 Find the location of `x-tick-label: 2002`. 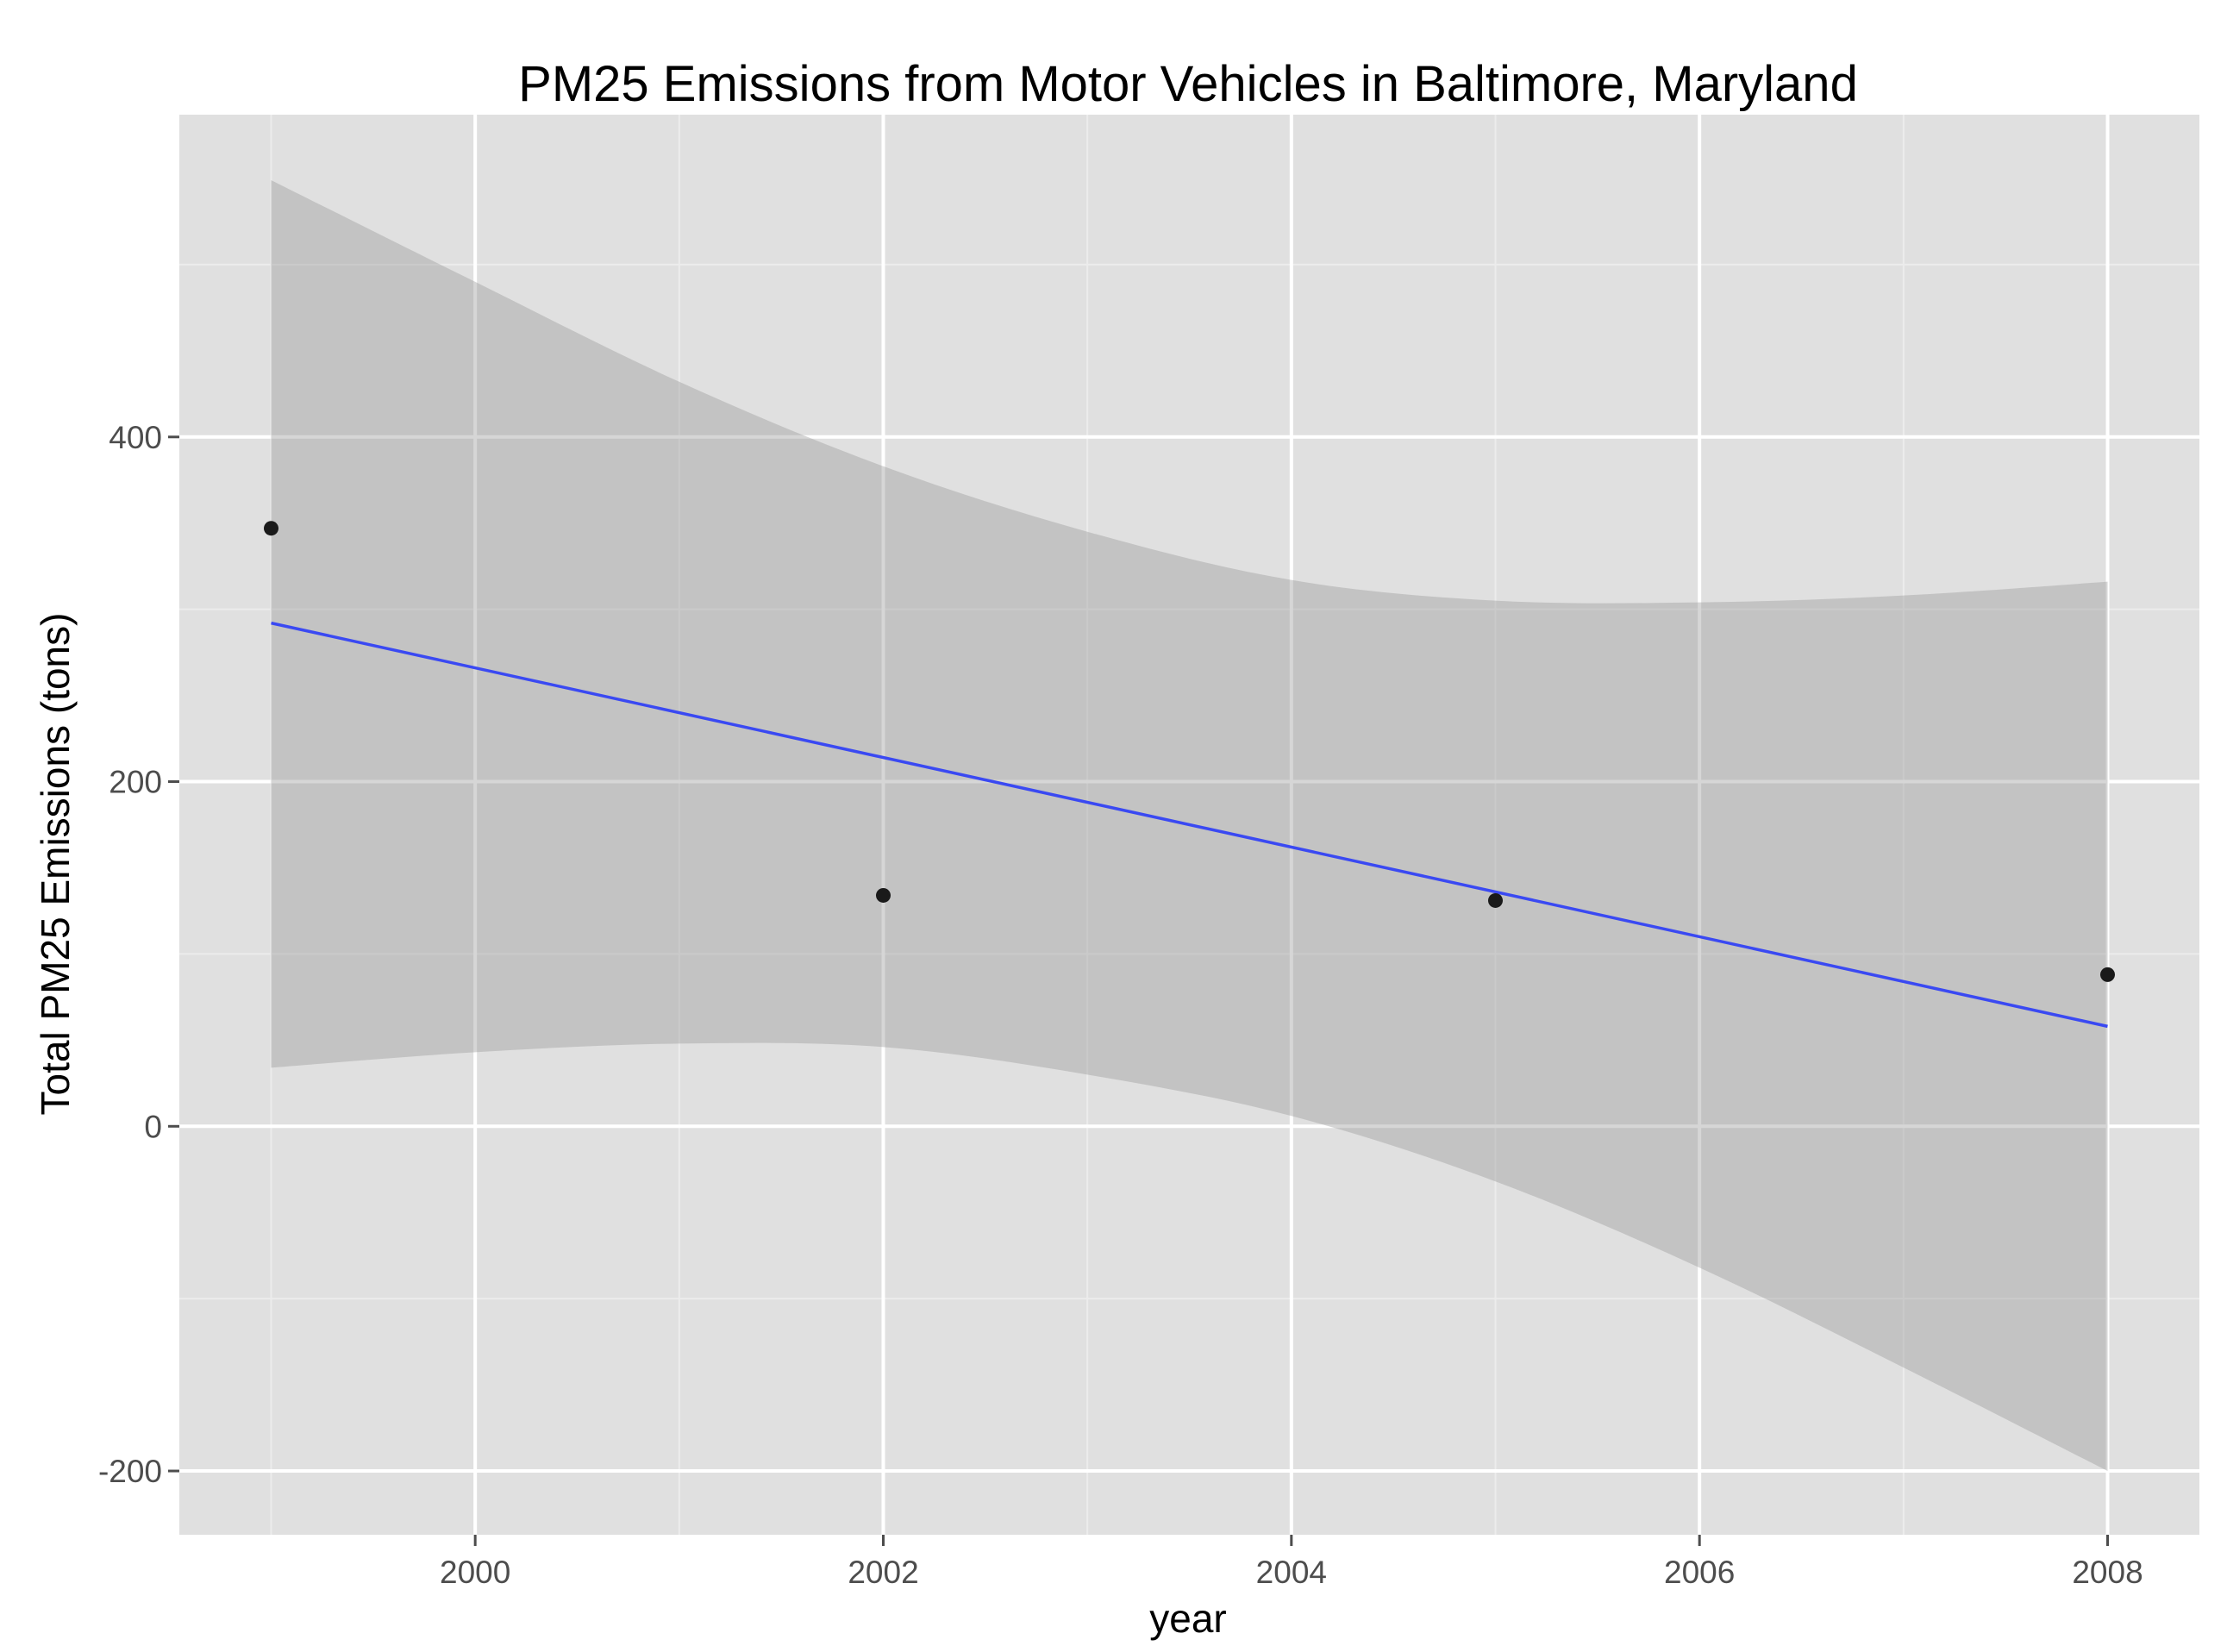

x-tick-label: 2002 is located at coordinates (883, 1572).